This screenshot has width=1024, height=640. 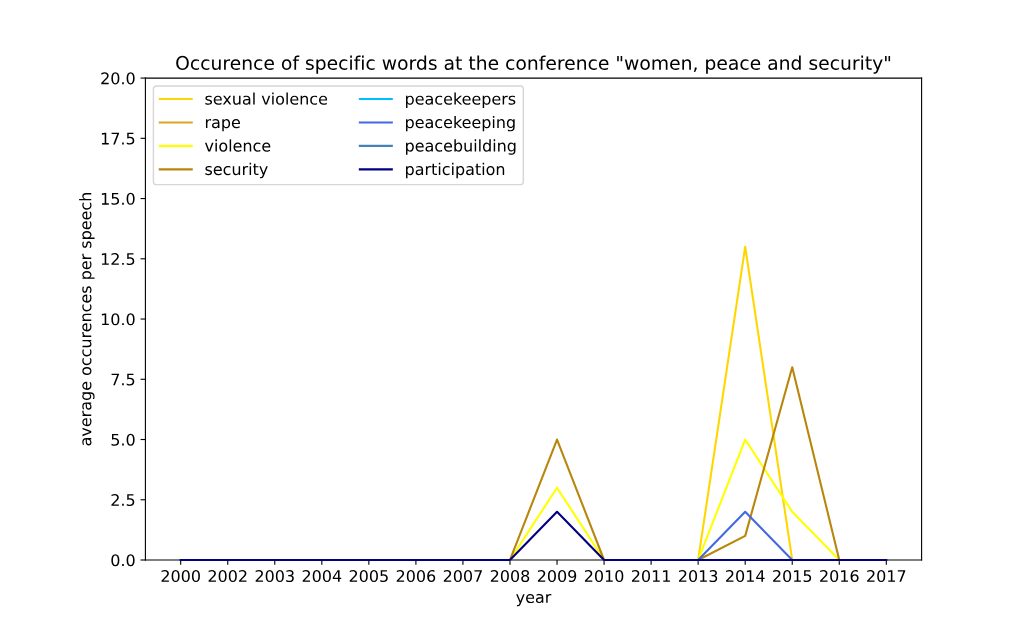 What do you see at coordinates (118, 259) in the screenshot?
I see `y-tick-label: 12.5` at bounding box center [118, 259].